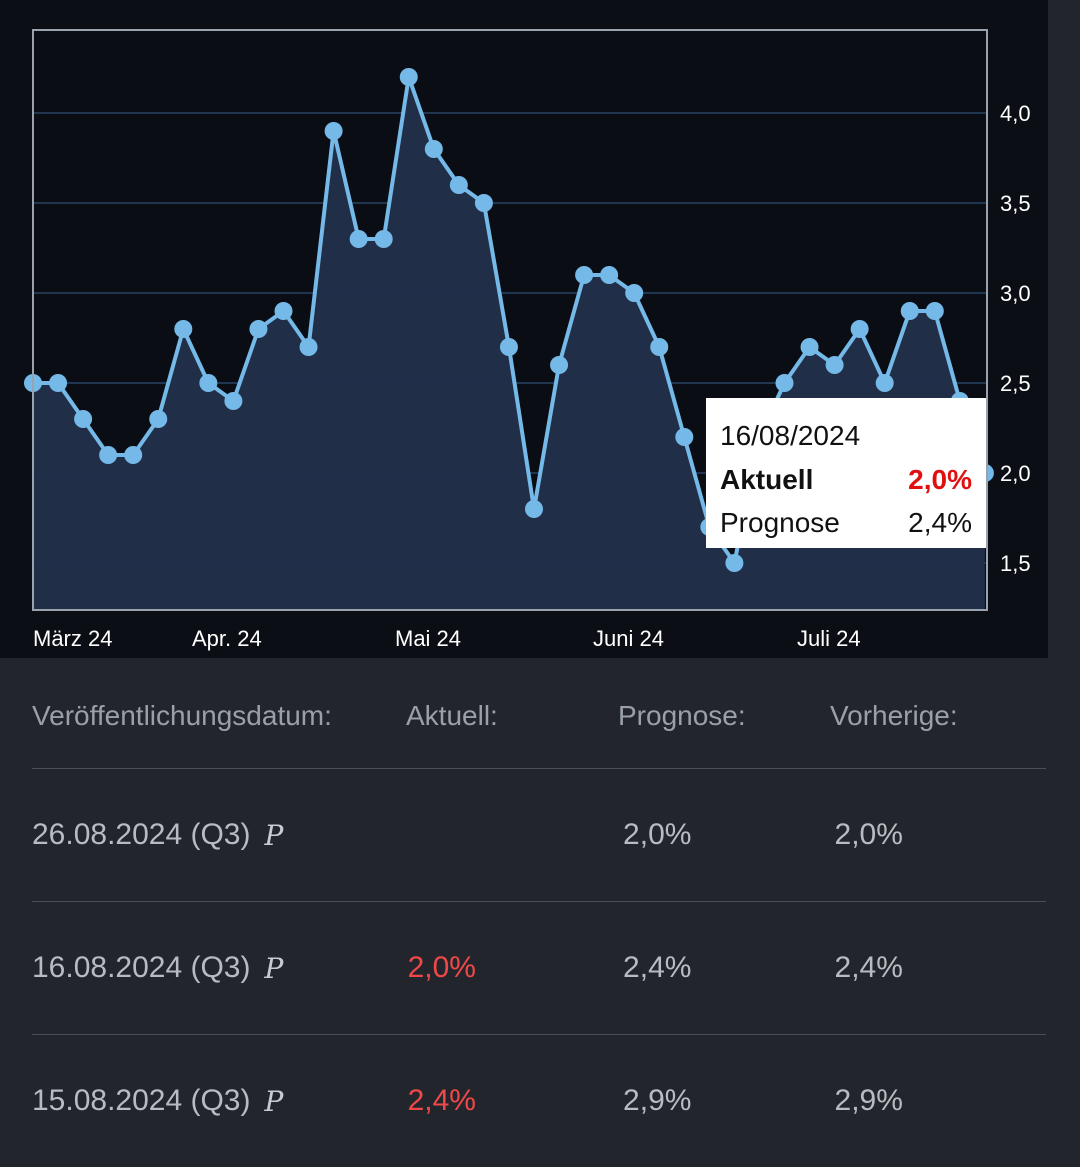 The width and height of the screenshot is (1080, 1167). I want to click on tooltip-actual-value: 2,0%, so click(940, 479).